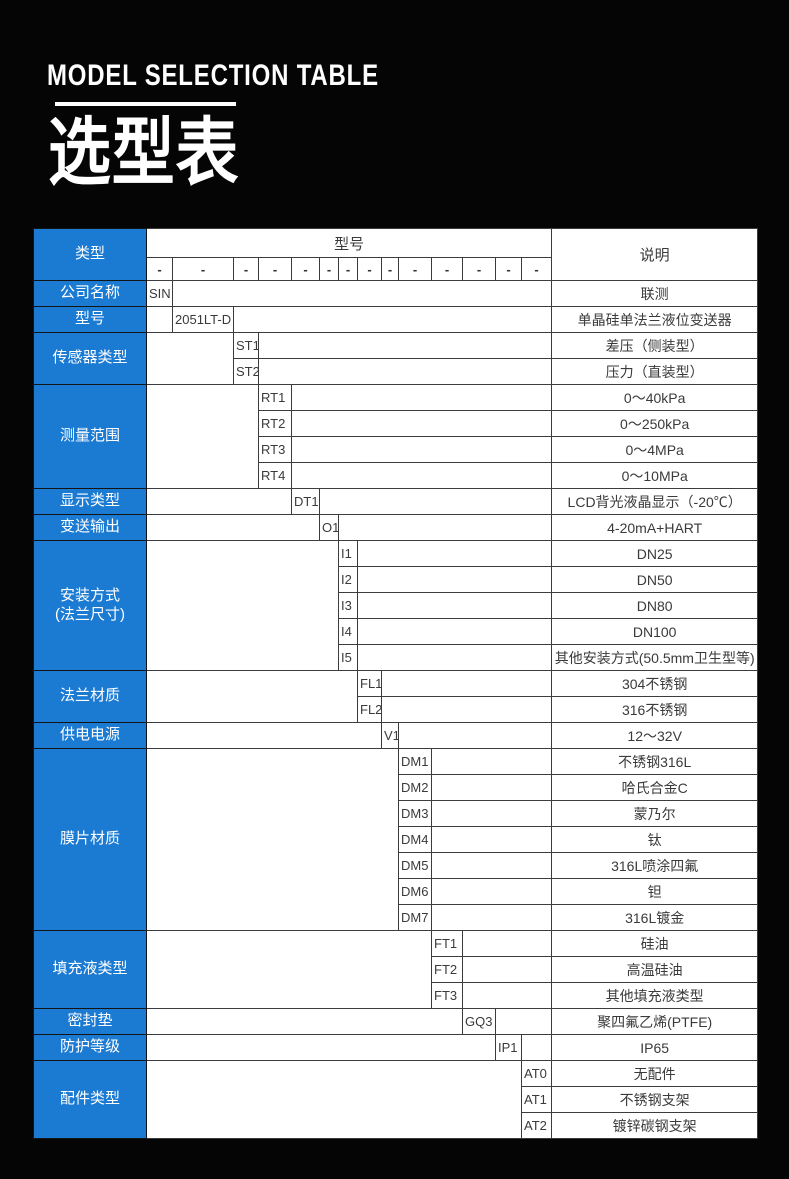 This screenshot has width=789, height=1179. I want to click on description-cell: 镀锌碳钢支架, so click(655, 1125).